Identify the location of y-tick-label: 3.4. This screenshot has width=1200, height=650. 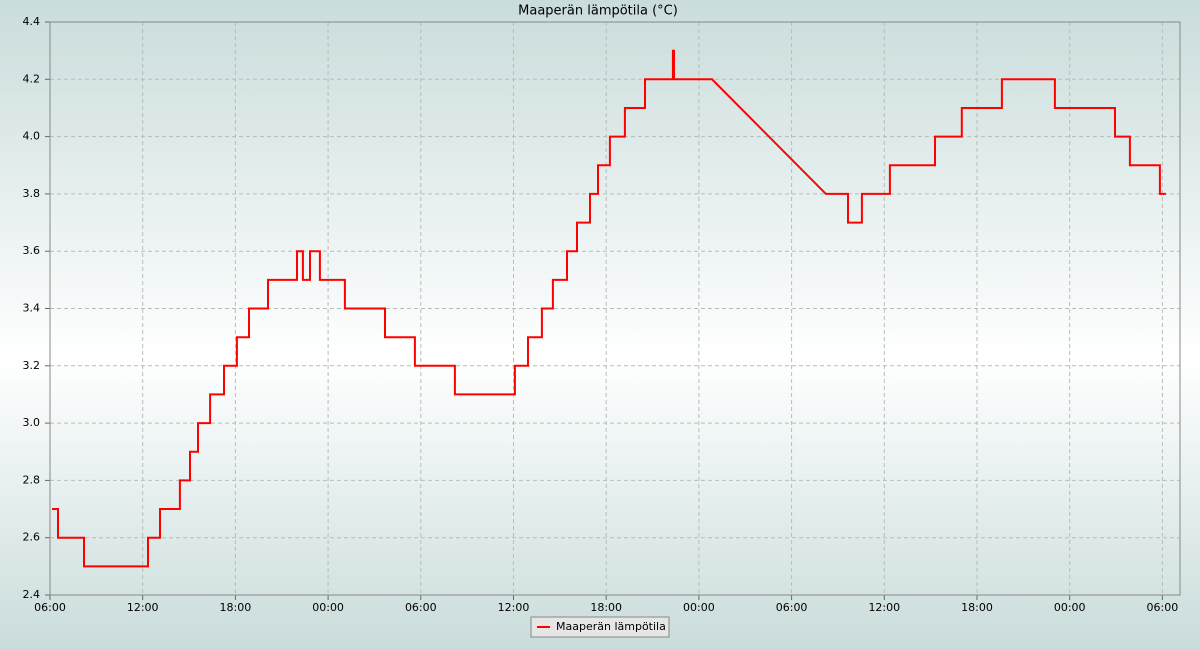
(32, 308).